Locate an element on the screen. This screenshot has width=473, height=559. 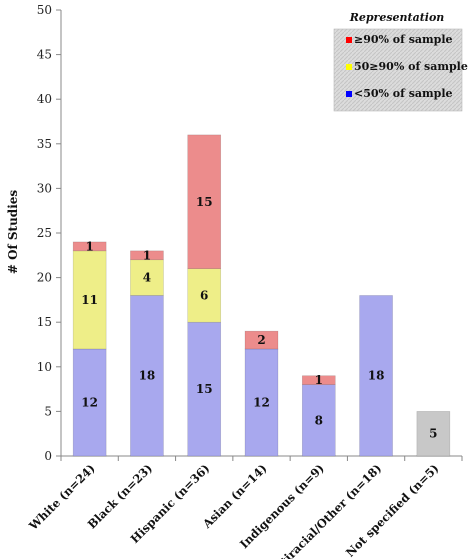
legend-title: Representation is located at coordinates (397, 17).